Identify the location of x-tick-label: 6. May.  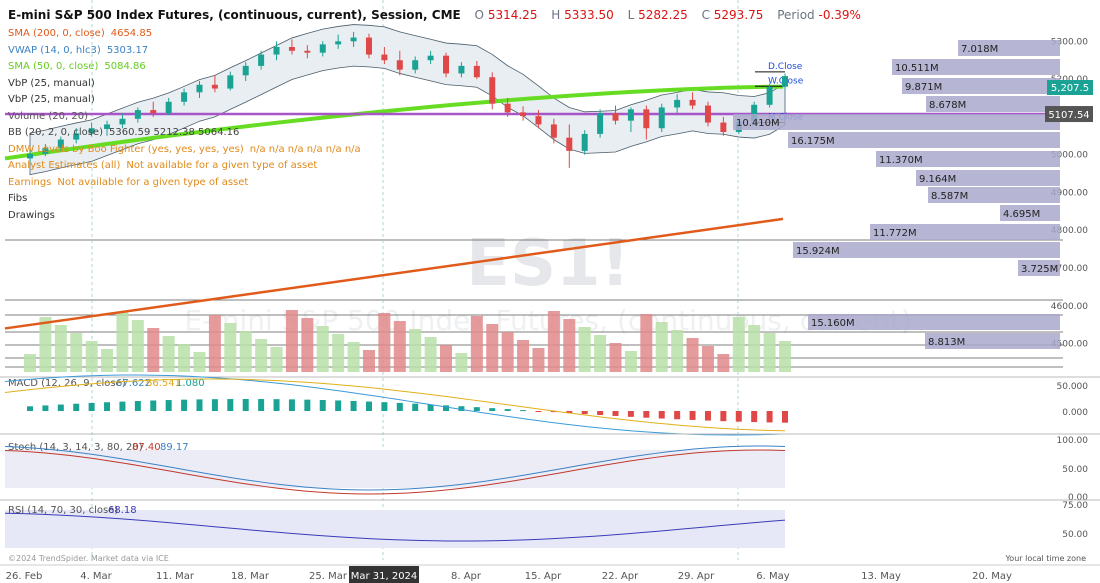
(772, 576).